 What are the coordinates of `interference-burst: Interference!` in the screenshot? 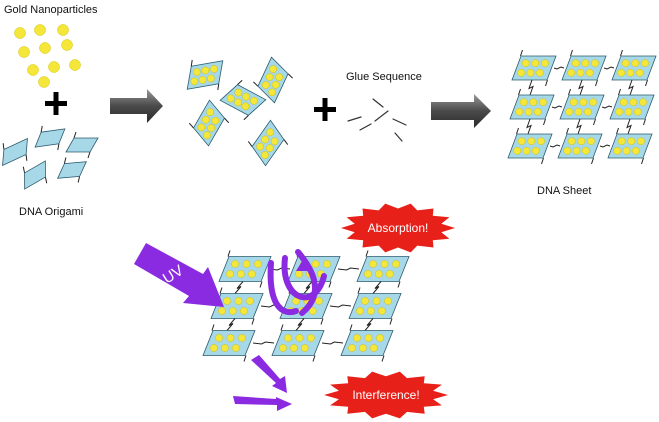 It's located at (386, 395).